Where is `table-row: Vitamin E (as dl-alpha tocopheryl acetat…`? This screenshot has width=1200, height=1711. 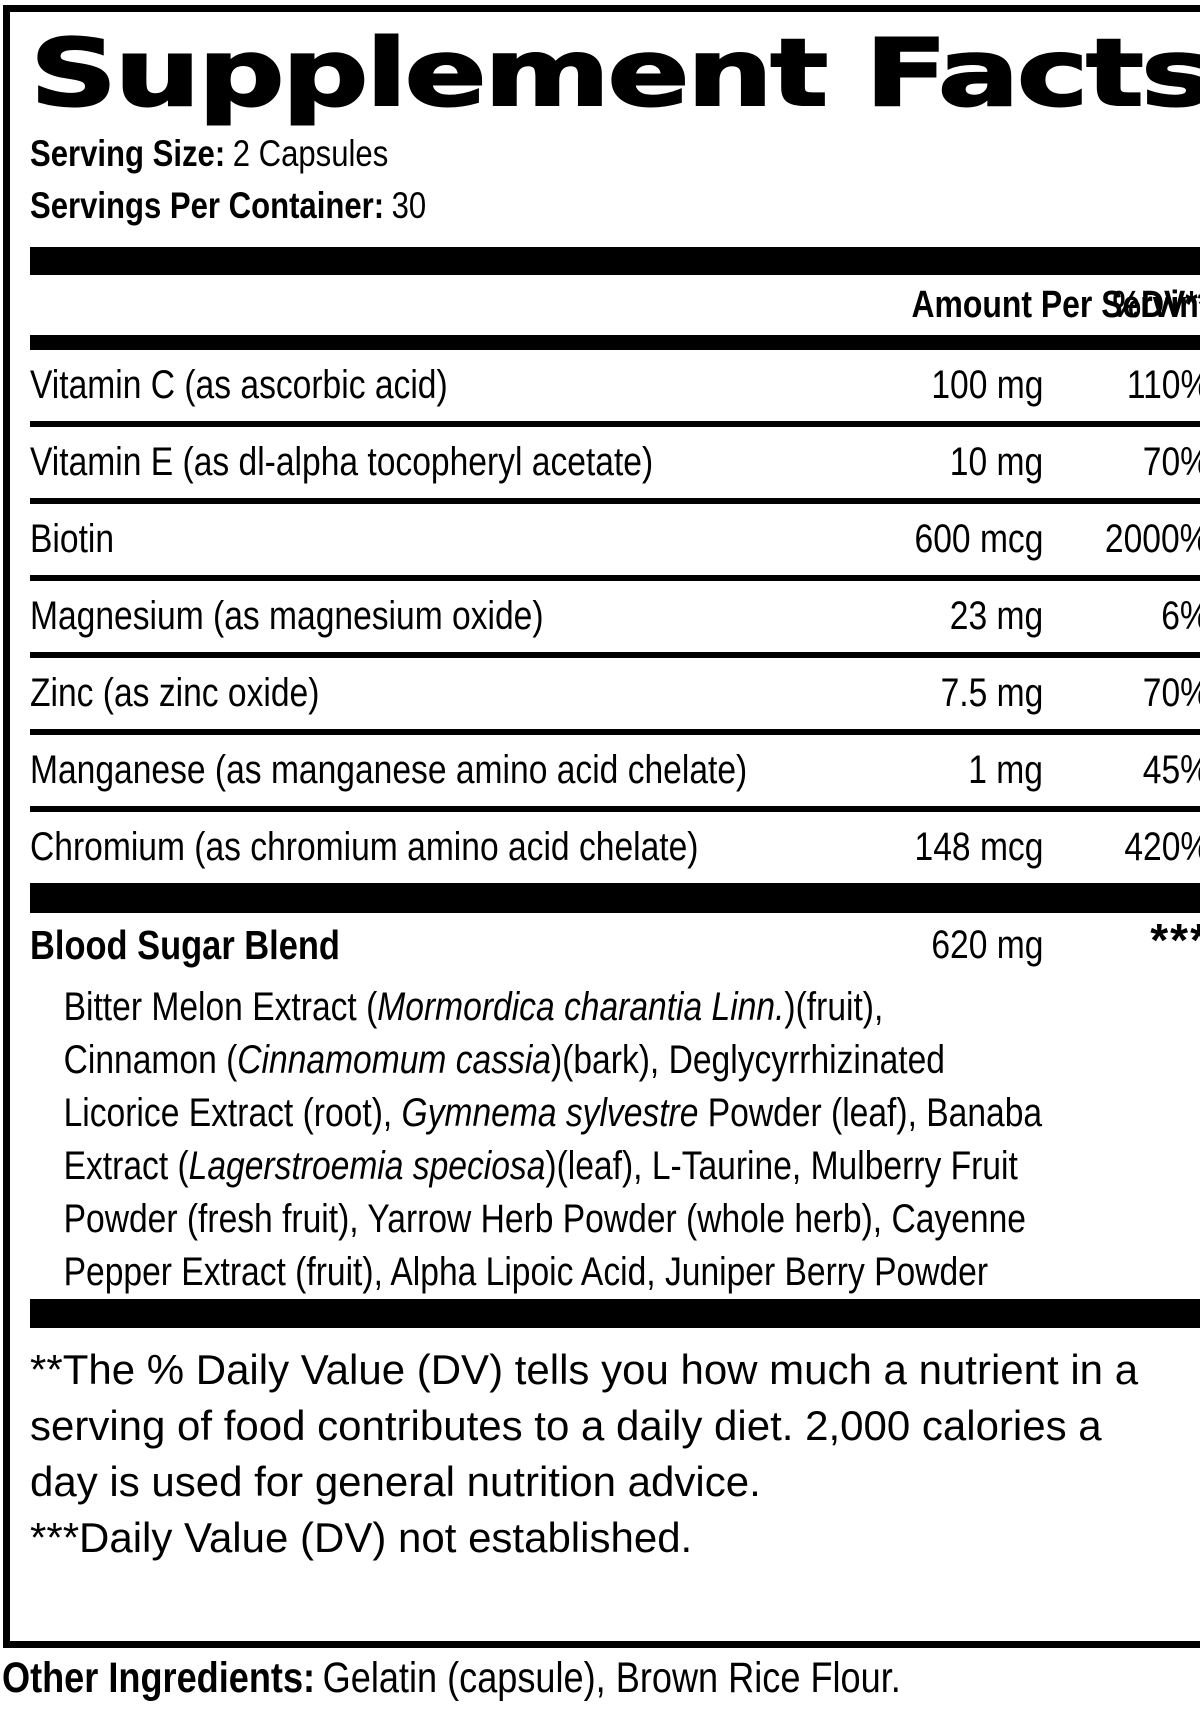 table-row: Vitamin E (as dl-alpha tocopheryl acetat… is located at coordinates (615, 462).